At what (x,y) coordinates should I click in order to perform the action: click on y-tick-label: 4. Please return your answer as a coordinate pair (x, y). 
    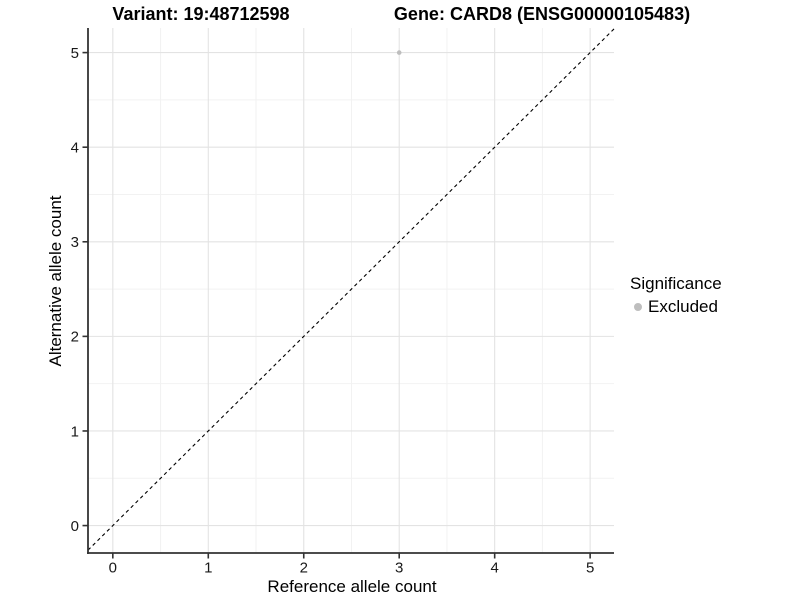
    Looking at the image, I should click on (75, 147).